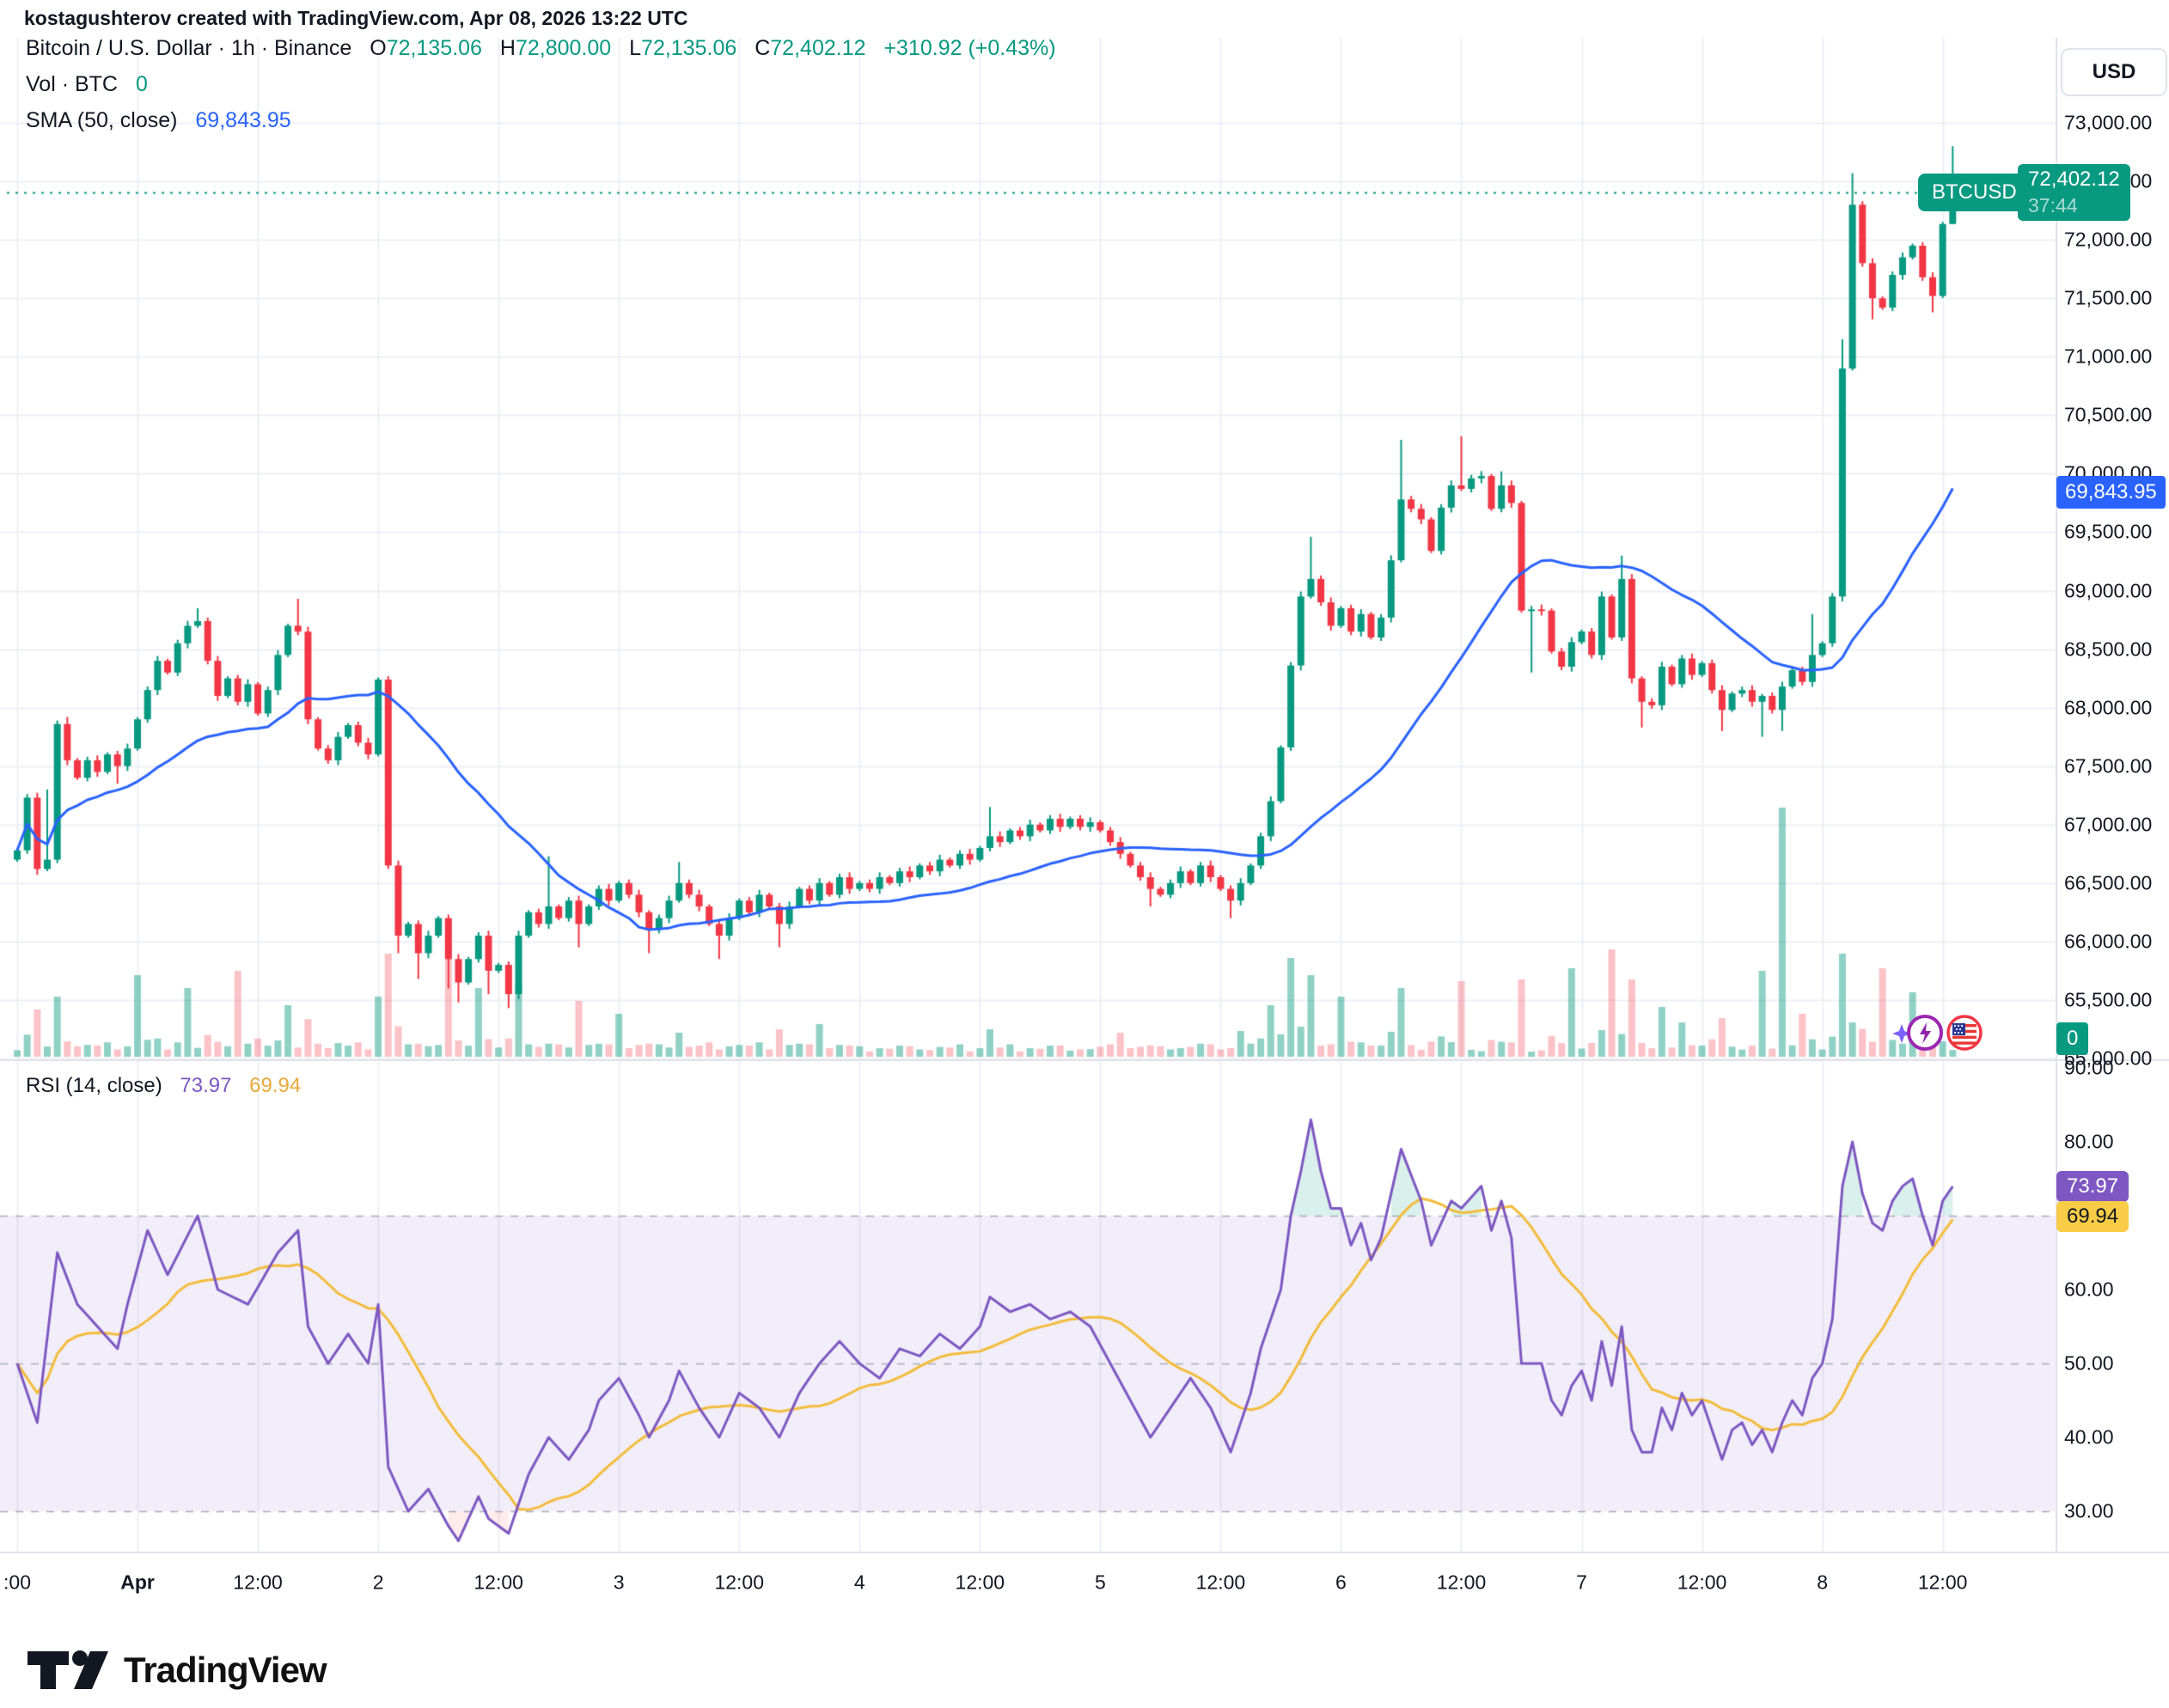  I want to click on price-axis-border, so click(2057, 795).